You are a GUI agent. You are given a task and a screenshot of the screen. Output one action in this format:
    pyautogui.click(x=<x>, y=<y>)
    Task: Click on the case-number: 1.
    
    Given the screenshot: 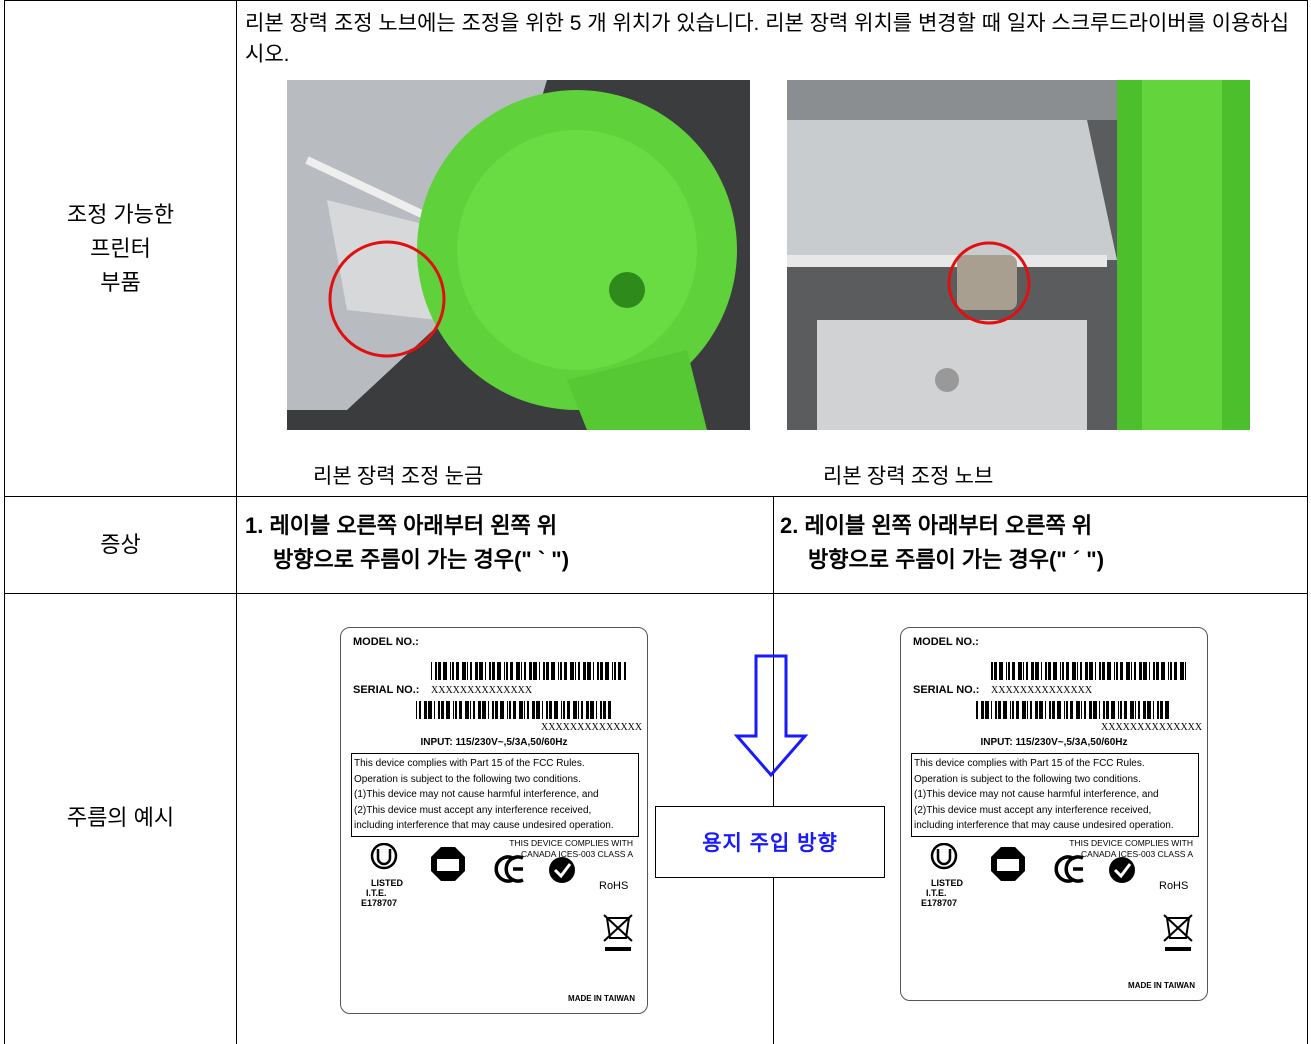 What is the action you would take?
    pyautogui.click(x=254, y=525)
    